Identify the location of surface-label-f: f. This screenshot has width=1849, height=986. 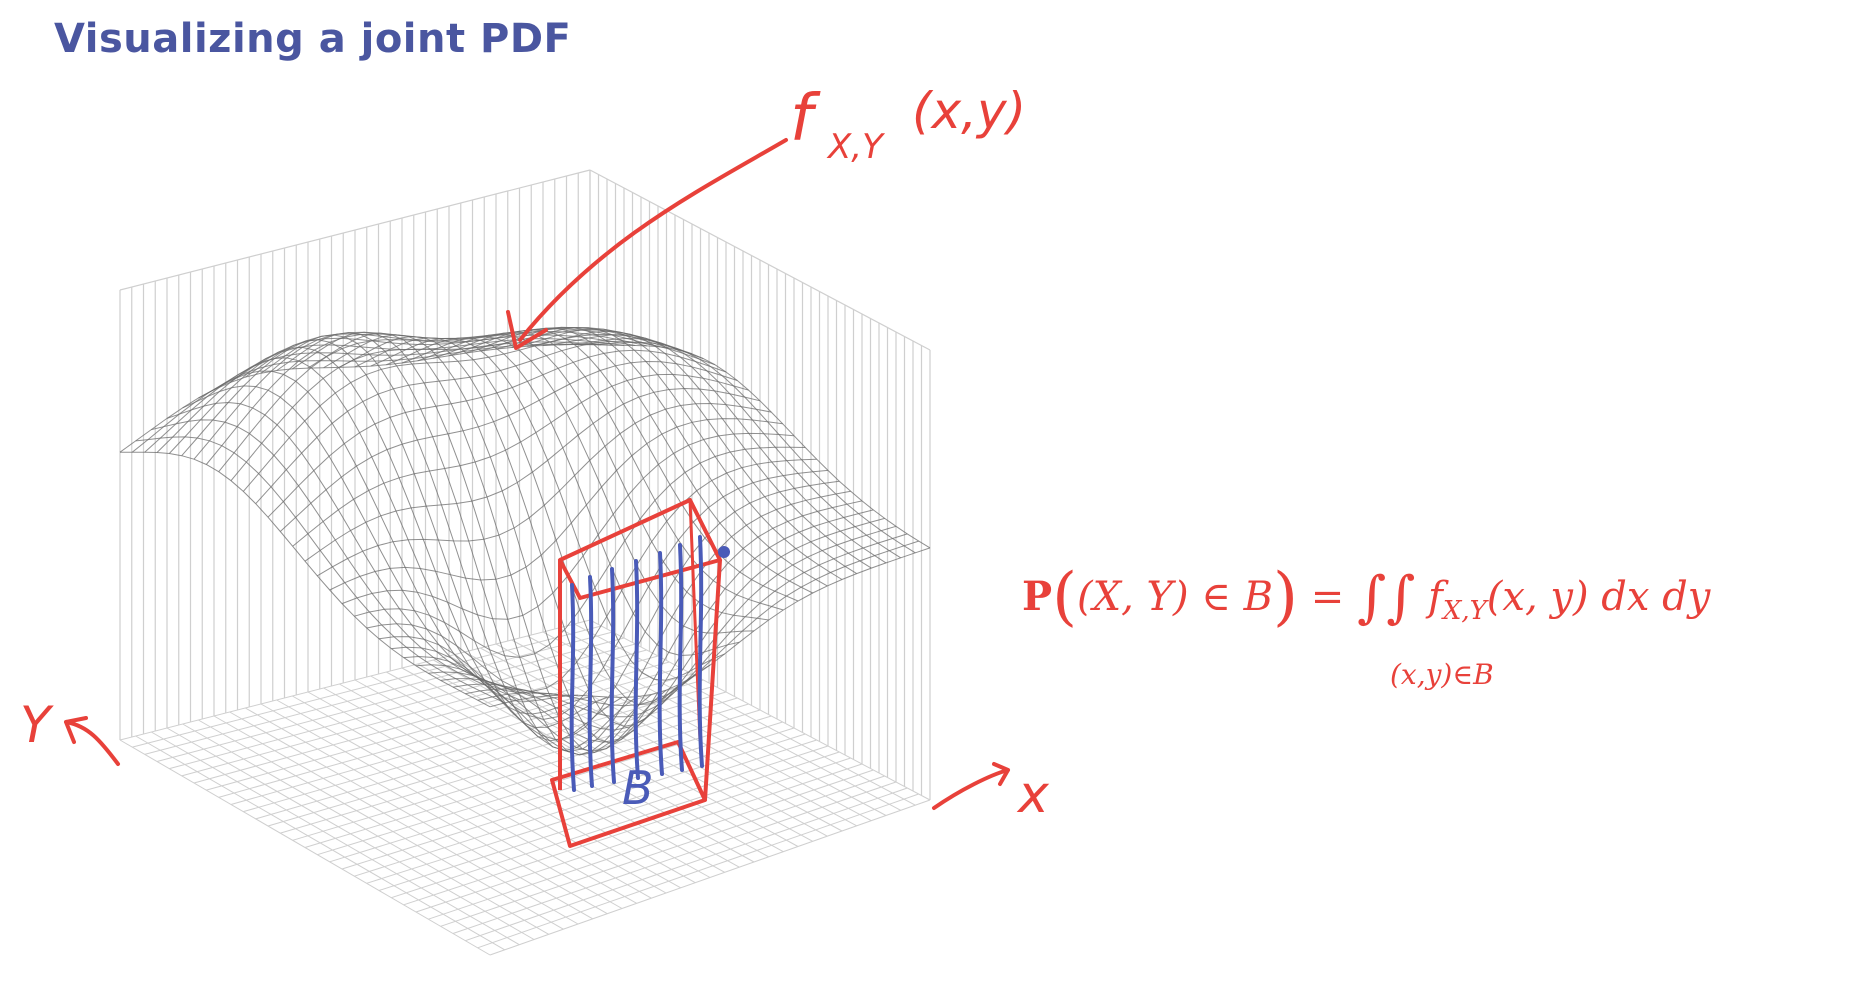
(805, 119).